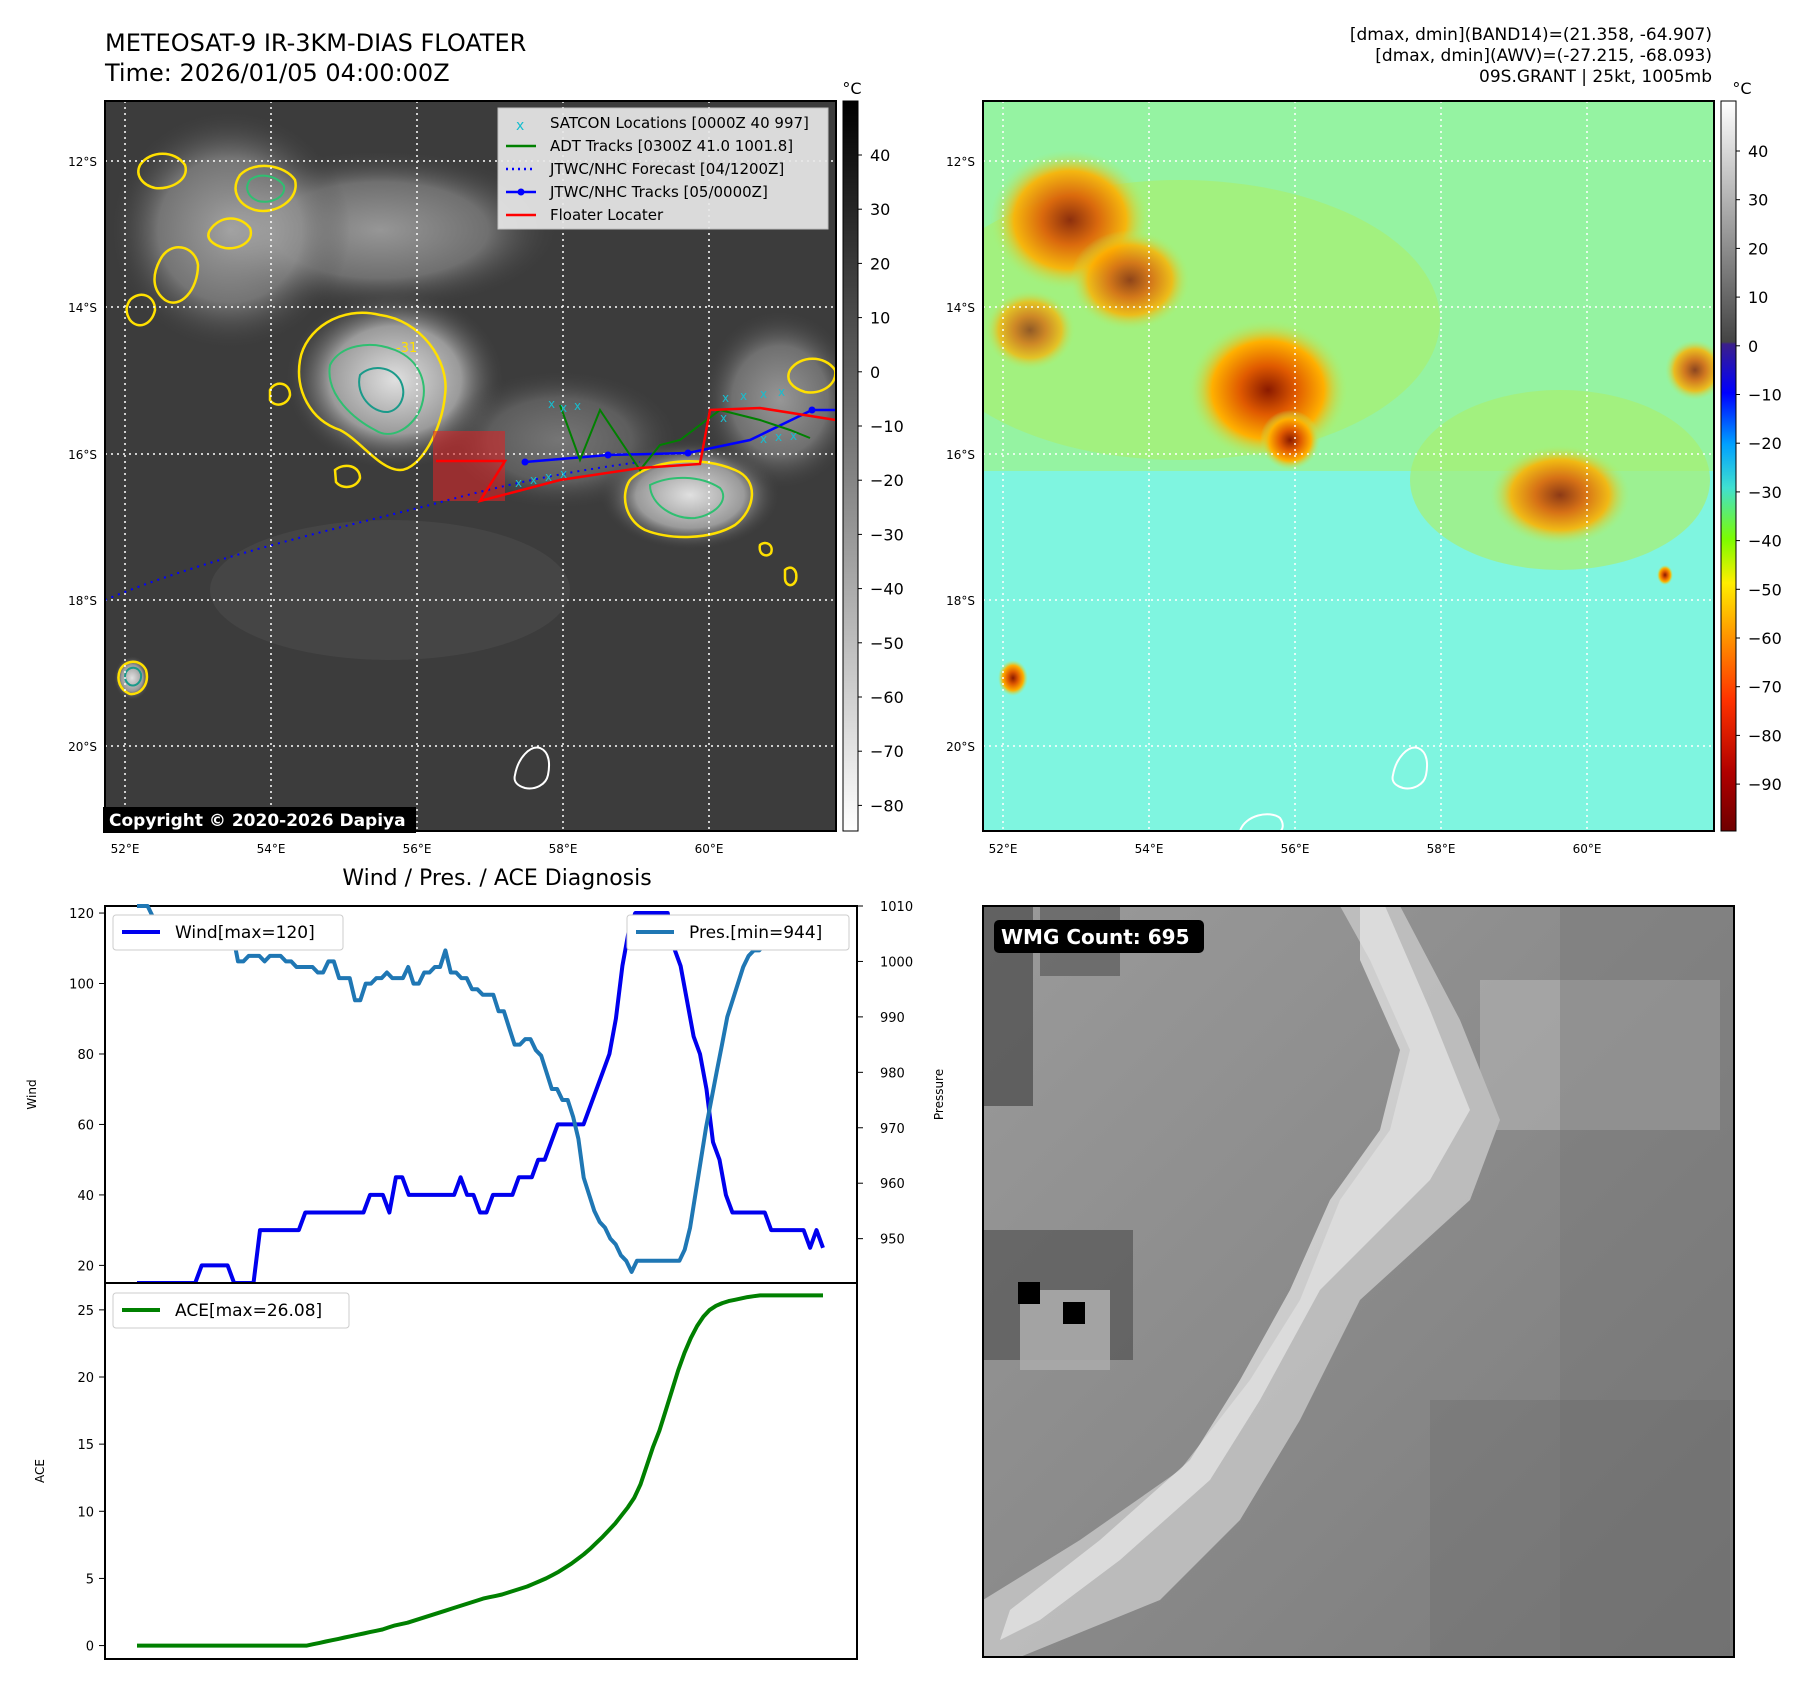 The image size is (1797, 1694). I want to click on awv-colorbar-ticks: 40 30 20 10 0 −10 −20 −30 −40 −50 −60 −70 −80 −90, so click(1759, 468).